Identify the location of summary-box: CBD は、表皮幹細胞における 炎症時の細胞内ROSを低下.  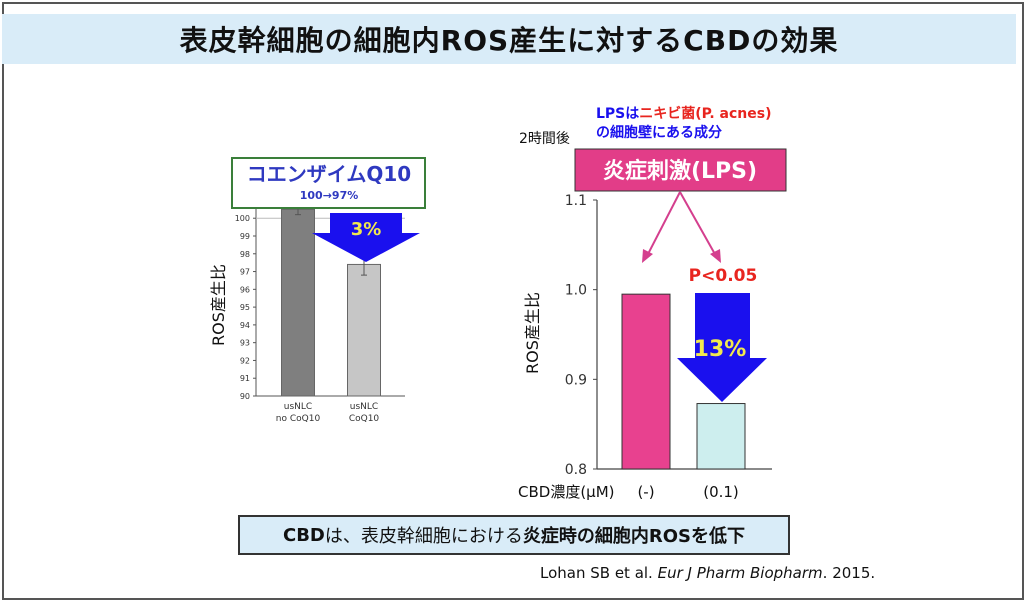
(514, 535).